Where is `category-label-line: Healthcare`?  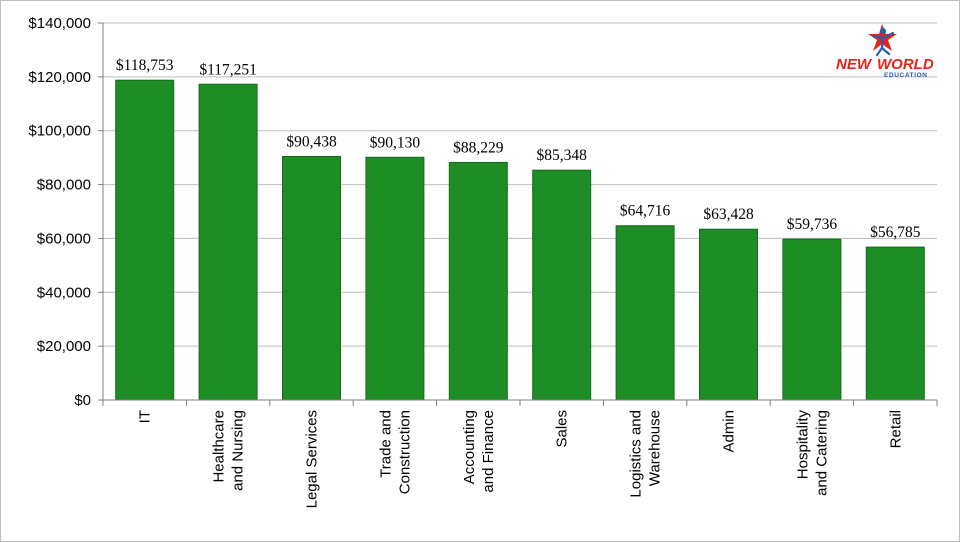
category-label-line: Healthcare is located at coordinates (219, 446).